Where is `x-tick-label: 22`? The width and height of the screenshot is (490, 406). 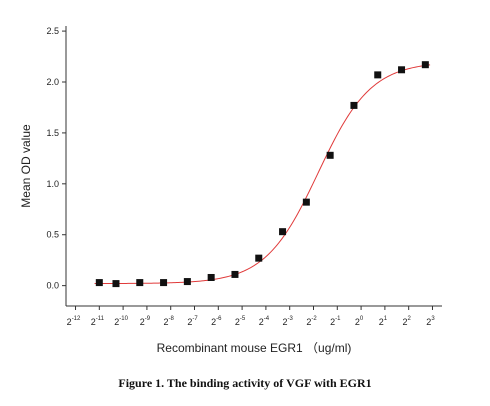 x-tick-label: 22 is located at coordinates (407, 321).